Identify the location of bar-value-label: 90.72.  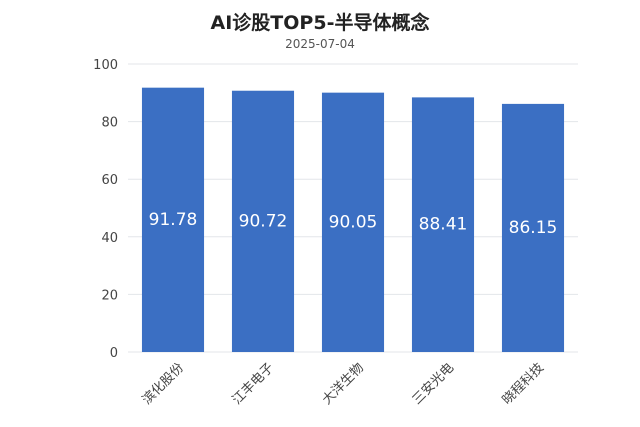
(263, 221).